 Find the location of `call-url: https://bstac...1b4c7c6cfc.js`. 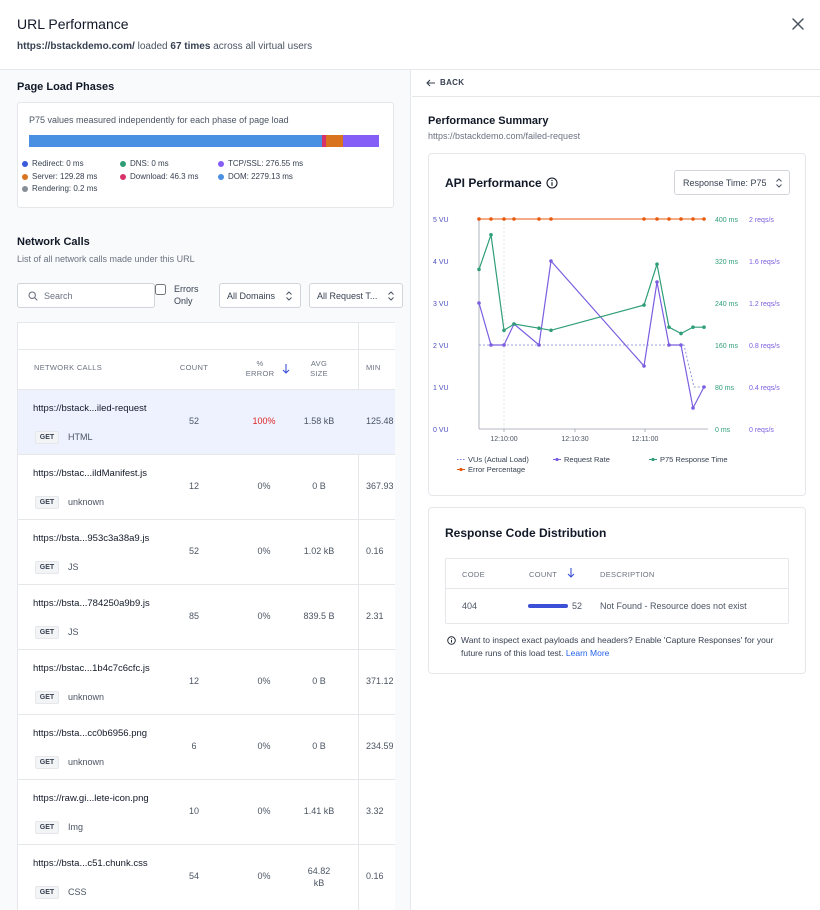

call-url: https://bstac...1b4c7c6cfc.js is located at coordinates (91, 668).